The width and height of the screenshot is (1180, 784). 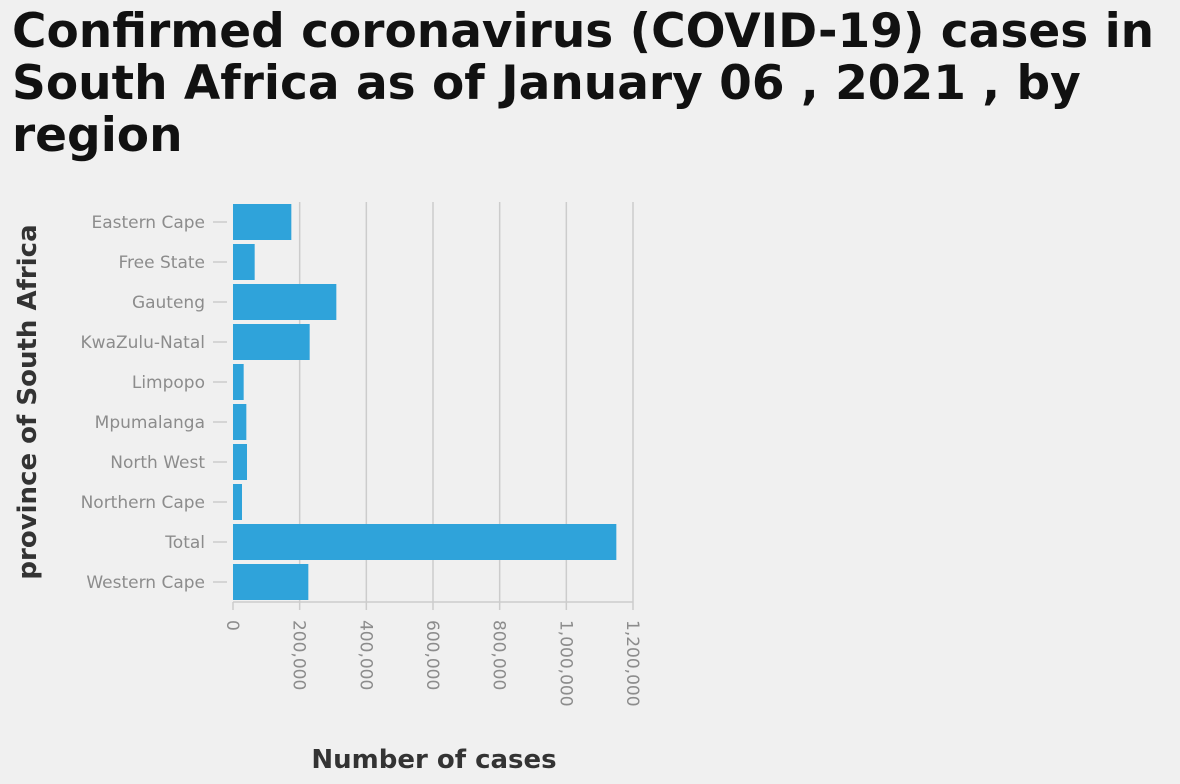 What do you see at coordinates (240, 462) in the screenshot?
I see `bar-north-west` at bounding box center [240, 462].